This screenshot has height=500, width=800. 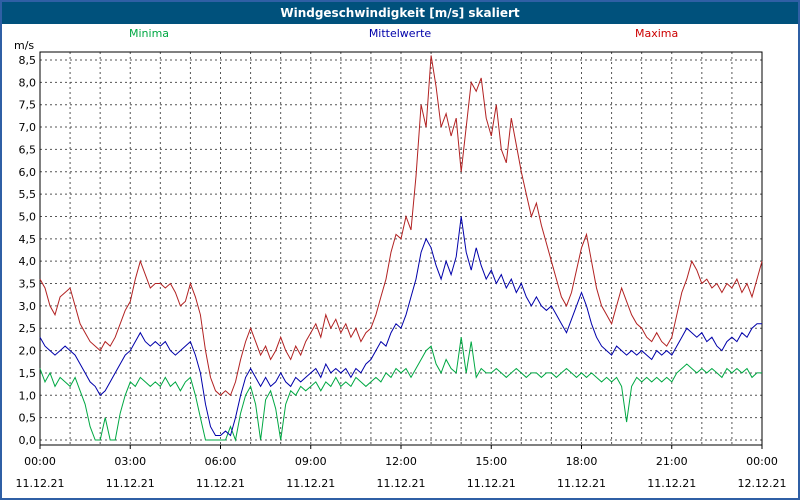 What do you see at coordinates (28, 284) in the screenshot?
I see `svg-text: 3,5` at bounding box center [28, 284].